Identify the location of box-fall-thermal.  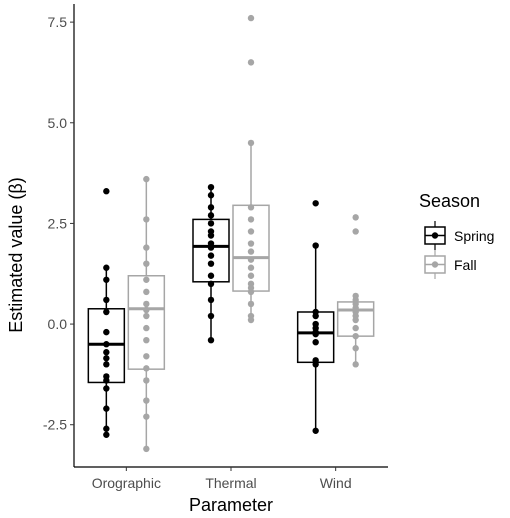
(251, 169).